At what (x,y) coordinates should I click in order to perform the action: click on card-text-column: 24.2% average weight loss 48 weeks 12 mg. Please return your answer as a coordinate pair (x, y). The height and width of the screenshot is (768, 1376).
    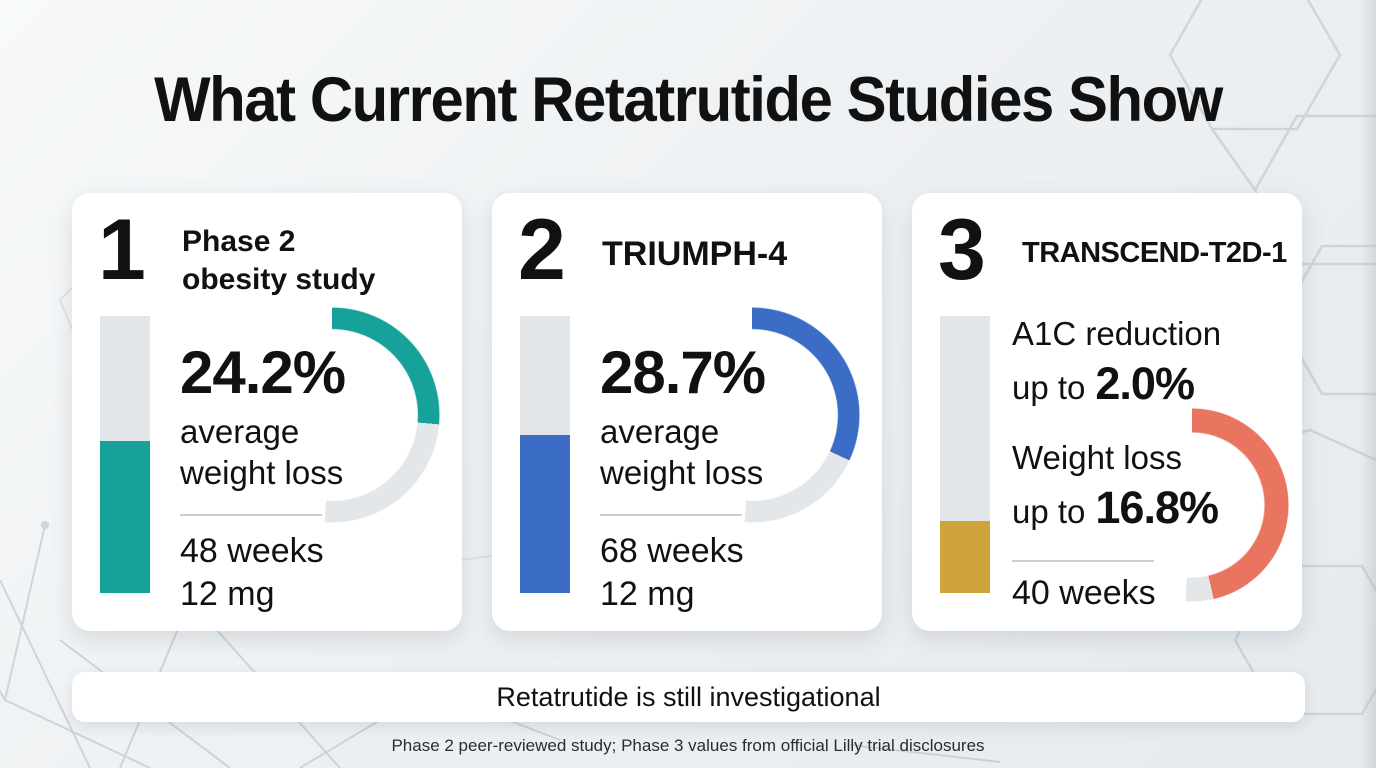
    Looking at the image, I should click on (315, 472).